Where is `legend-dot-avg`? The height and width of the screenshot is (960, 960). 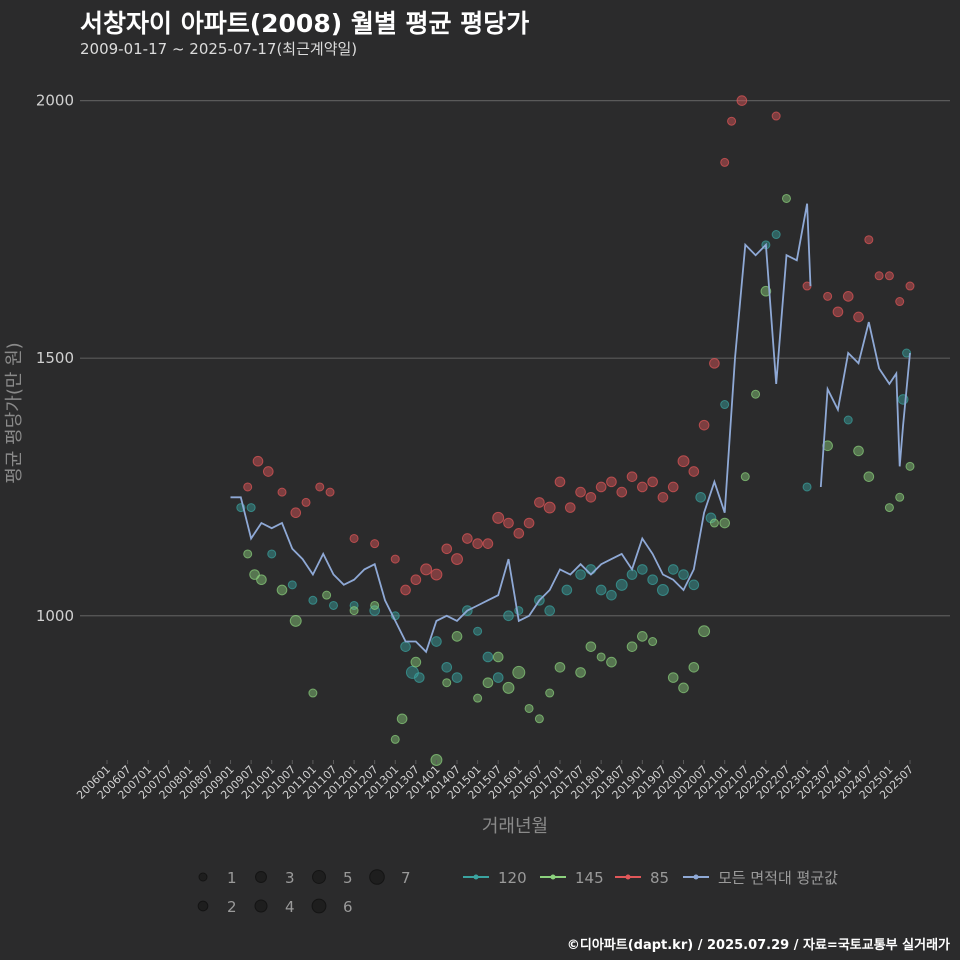 legend-dot-avg is located at coordinates (696, 877).